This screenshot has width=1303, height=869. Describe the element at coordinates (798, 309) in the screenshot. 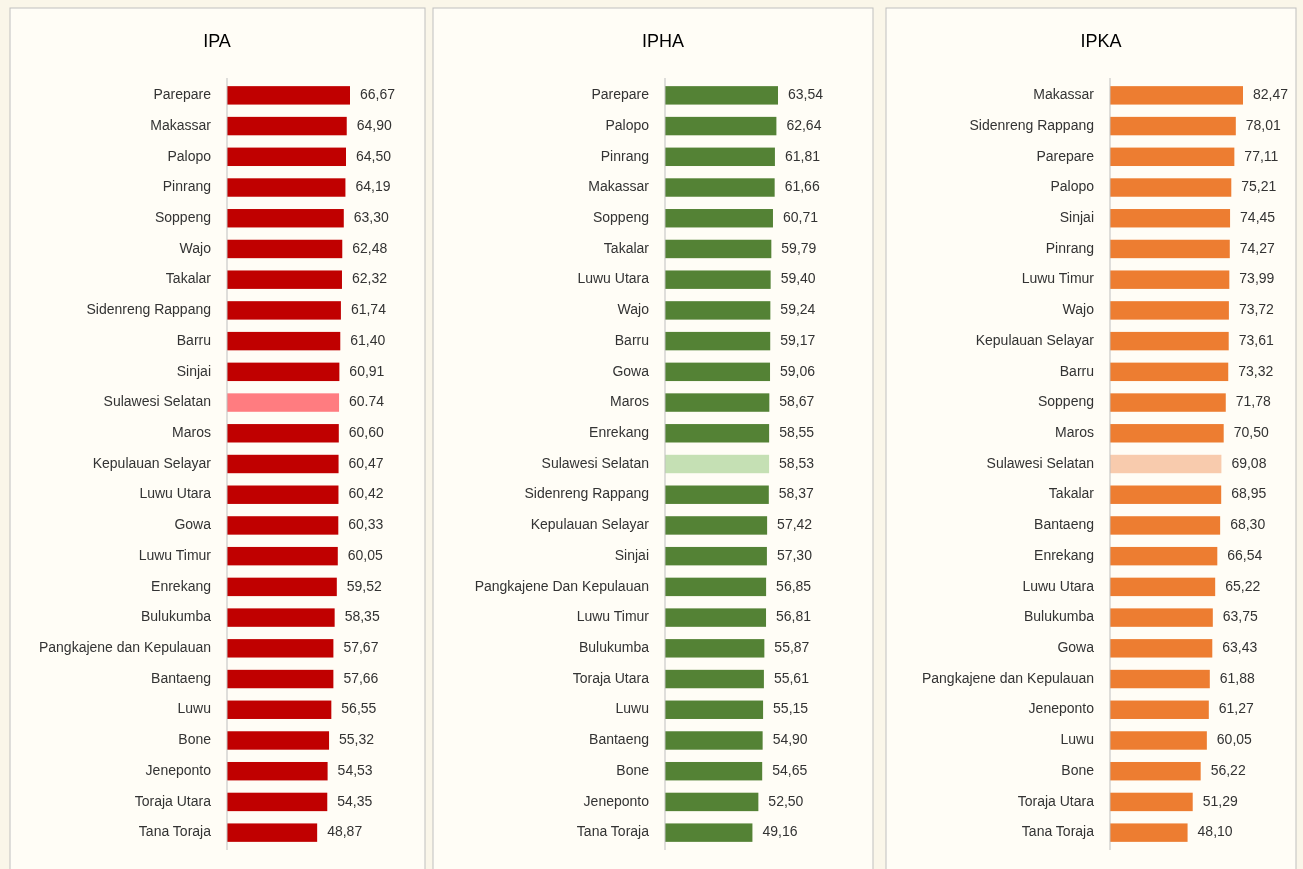

I see `data-label: 59,24` at that location.